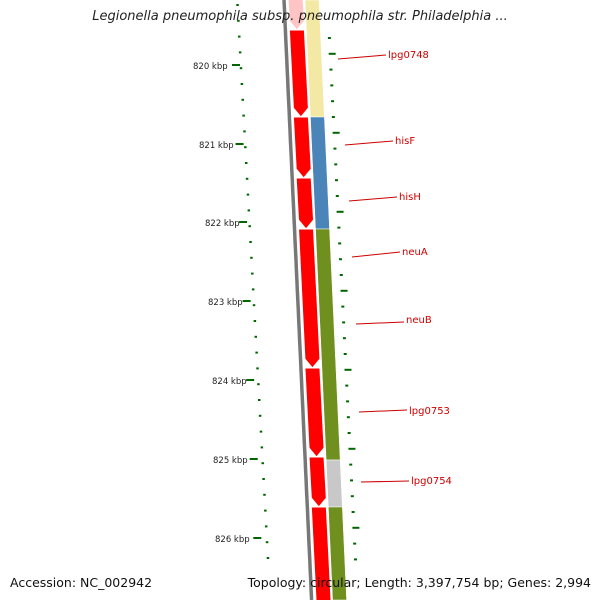 The image size is (600, 600). What do you see at coordinates (321, 553) in the screenshot?
I see `cds-arrow-next` at bounding box center [321, 553].